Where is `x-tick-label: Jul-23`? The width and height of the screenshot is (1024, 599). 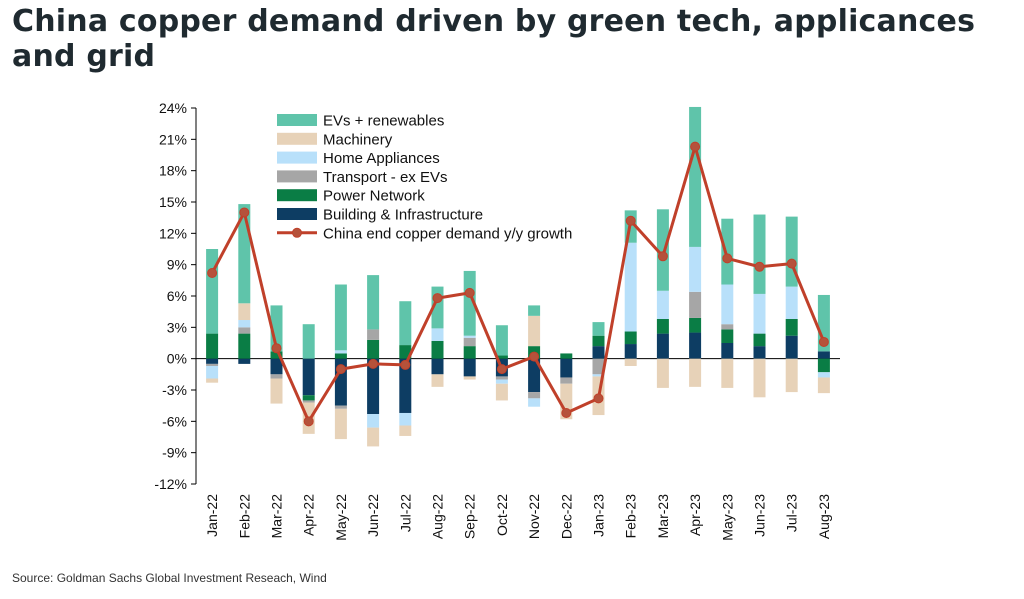
x-tick-label: Jul-23 is located at coordinates (792, 513).